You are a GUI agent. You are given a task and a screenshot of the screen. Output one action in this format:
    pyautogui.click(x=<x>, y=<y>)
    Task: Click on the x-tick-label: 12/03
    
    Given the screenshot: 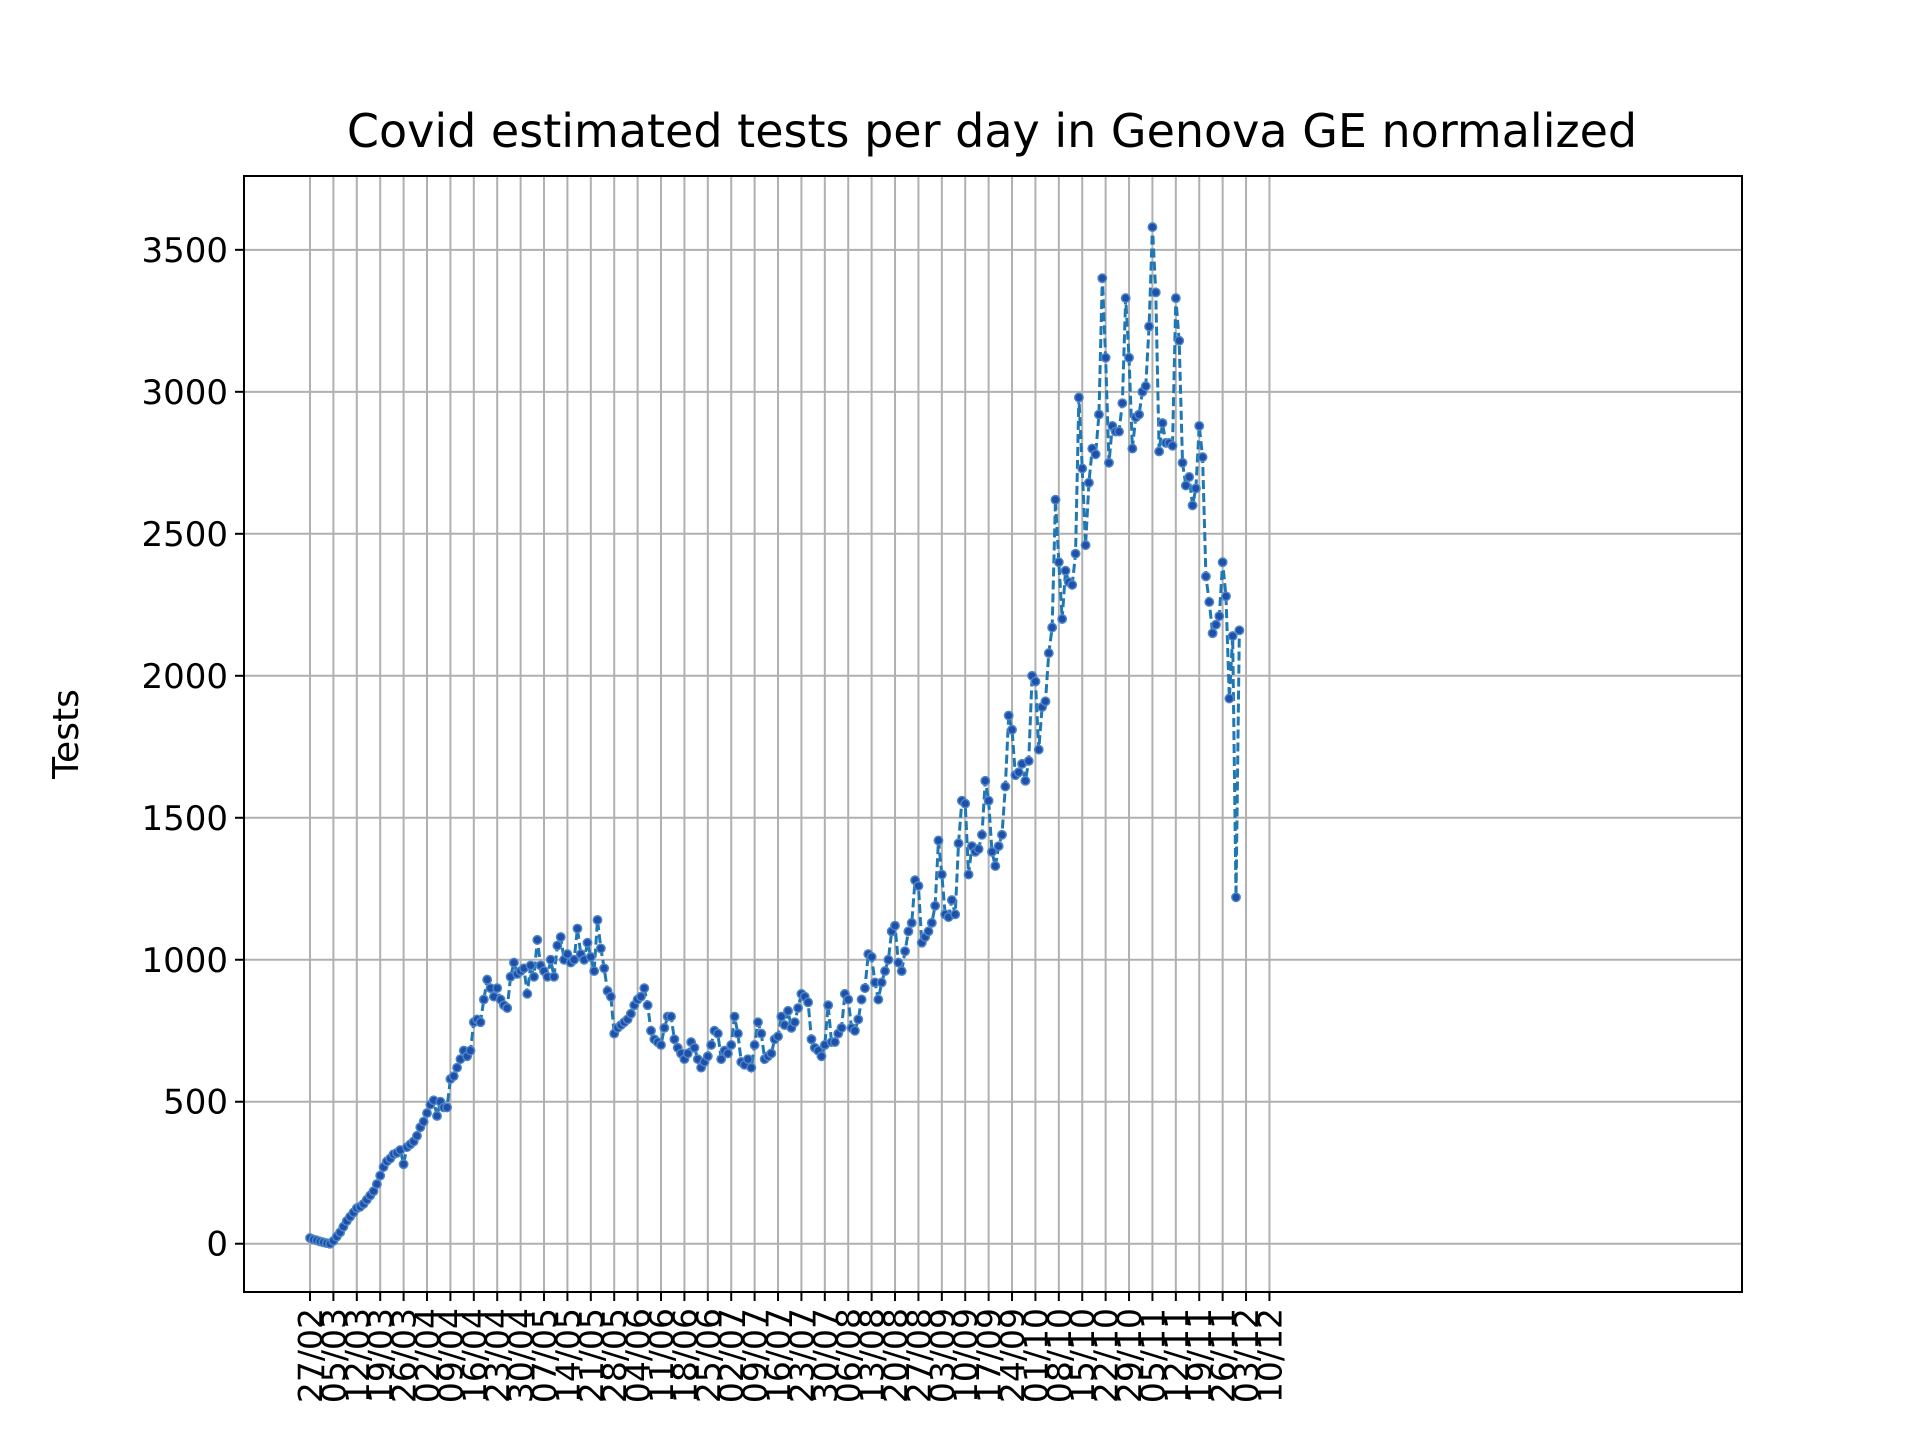 What is the action you would take?
    pyautogui.click(x=357, y=1355)
    